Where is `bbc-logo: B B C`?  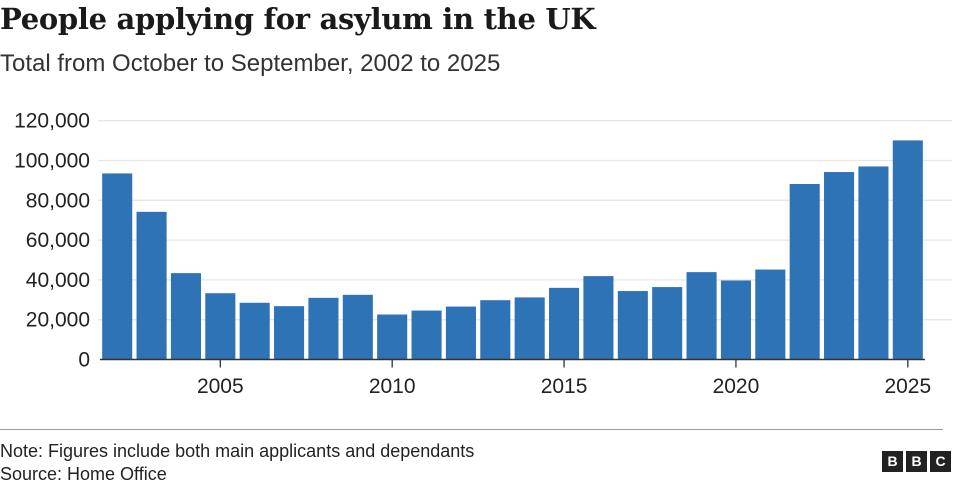
bbc-logo: B B C is located at coordinates (916, 461).